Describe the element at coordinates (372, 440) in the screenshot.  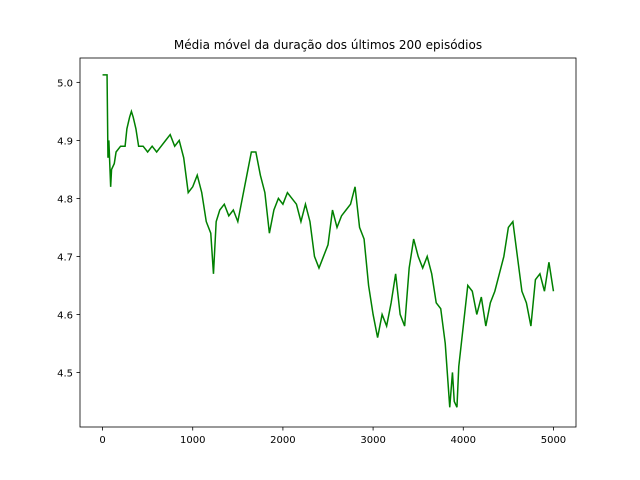
I see `x-tick-label: 3000` at that location.